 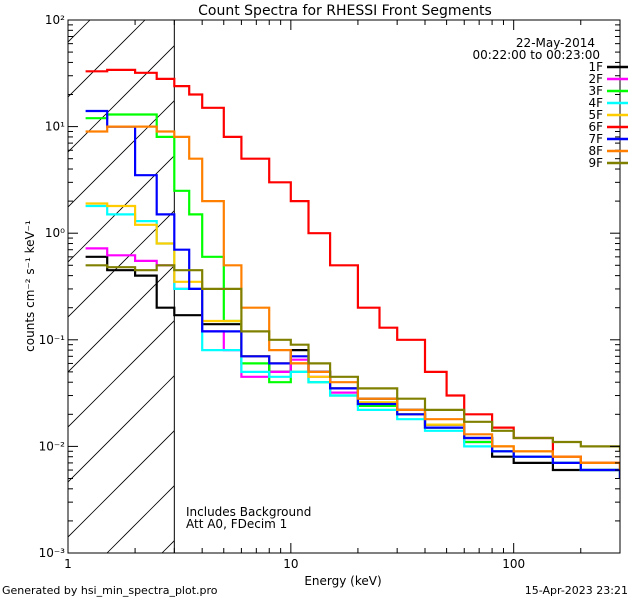 What do you see at coordinates (342, 581) in the screenshot?
I see `x-axis-label: Energy (keV)` at bounding box center [342, 581].